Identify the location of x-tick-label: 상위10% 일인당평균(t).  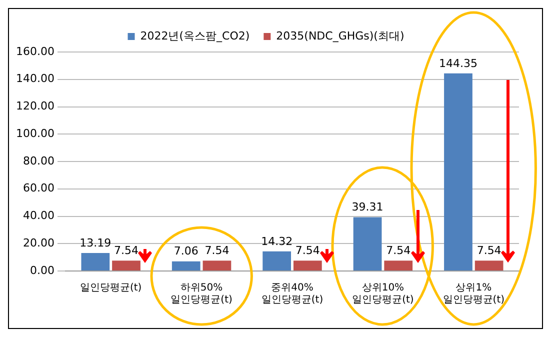
(383, 294).